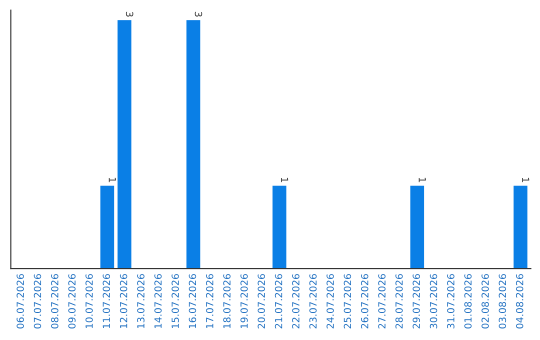 Image resolution: width=540 pixels, height=340 pixels. What do you see at coordinates (72, 301) in the screenshot?
I see `x-tick-label: 09.07.2026` at bounding box center [72, 301].